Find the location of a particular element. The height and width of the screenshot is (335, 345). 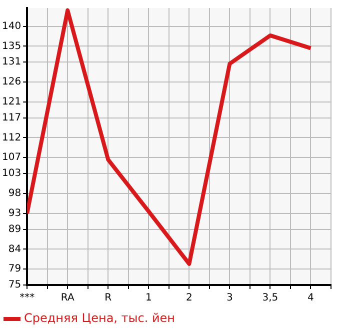

y-tick-label: 79 is located at coordinates (15, 269).